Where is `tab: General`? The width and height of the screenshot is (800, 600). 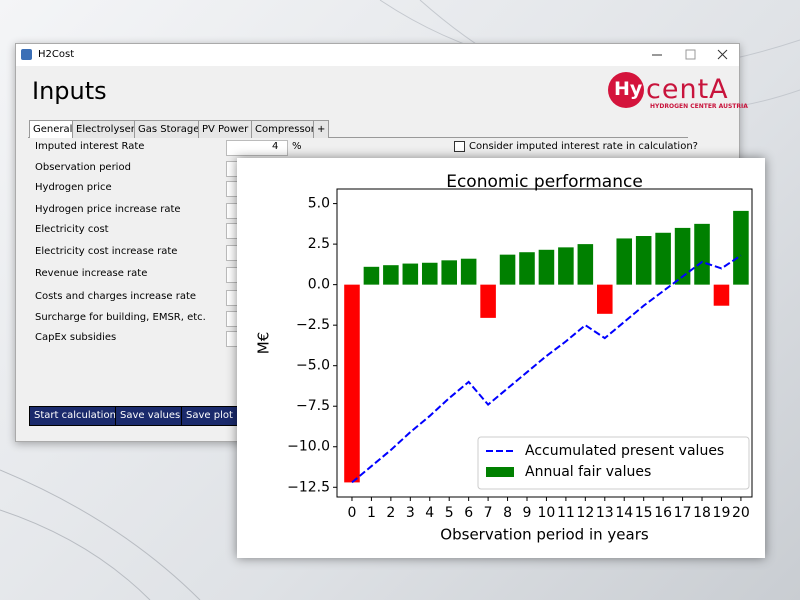
tab: General is located at coordinates (53, 129).